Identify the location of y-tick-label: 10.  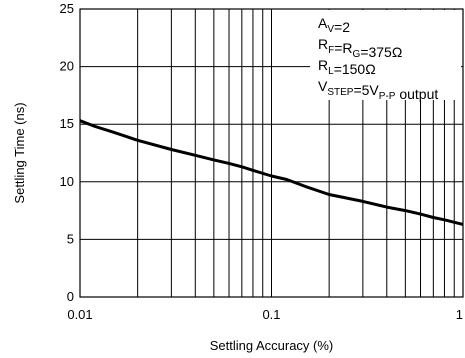
(67, 181).